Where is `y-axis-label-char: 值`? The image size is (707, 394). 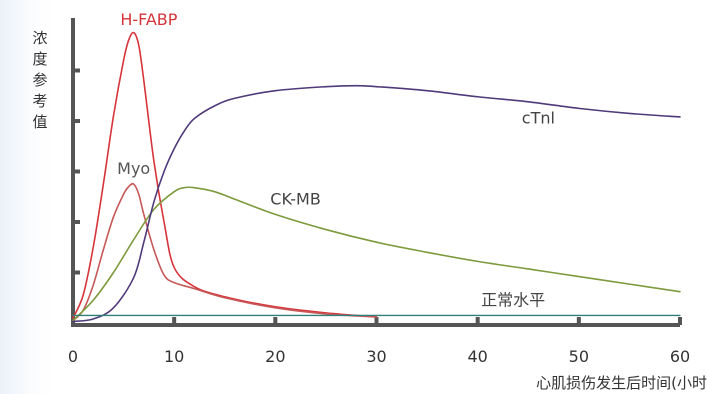 y-axis-label-char: 值 is located at coordinates (39, 122).